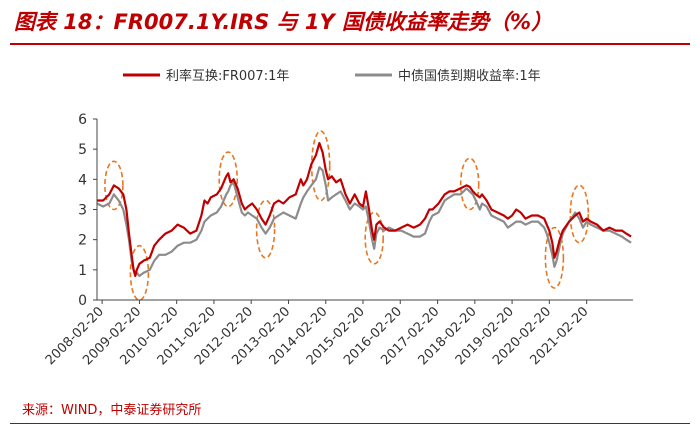  What do you see at coordinates (82, 301) in the screenshot?
I see `y-tick-label: 0` at bounding box center [82, 301].